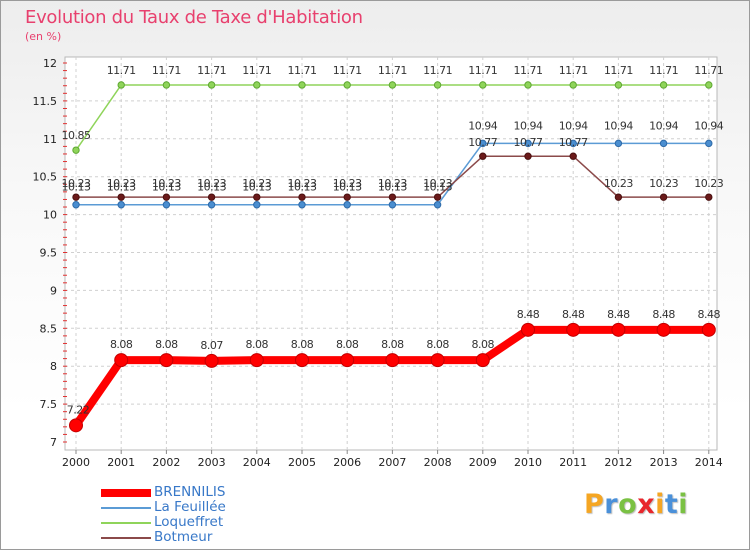 Image resolution: width=750 pixels, height=551 pixels. What do you see at coordinates (45, 177) in the screenshot?
I see `y-tick-label: 10.5` at bounding box center [45, 177].